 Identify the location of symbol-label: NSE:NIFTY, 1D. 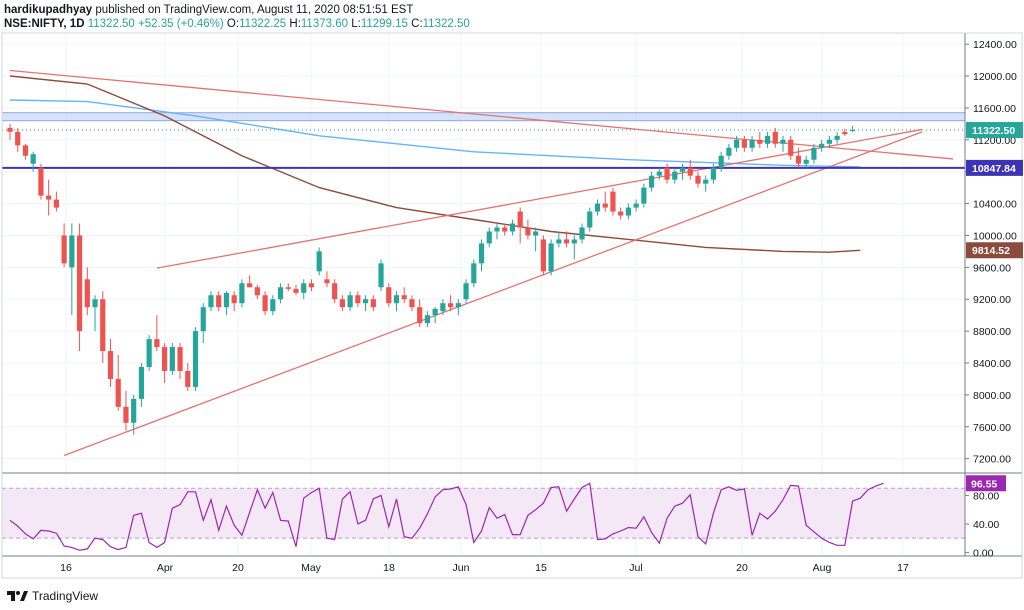
(44, 24).